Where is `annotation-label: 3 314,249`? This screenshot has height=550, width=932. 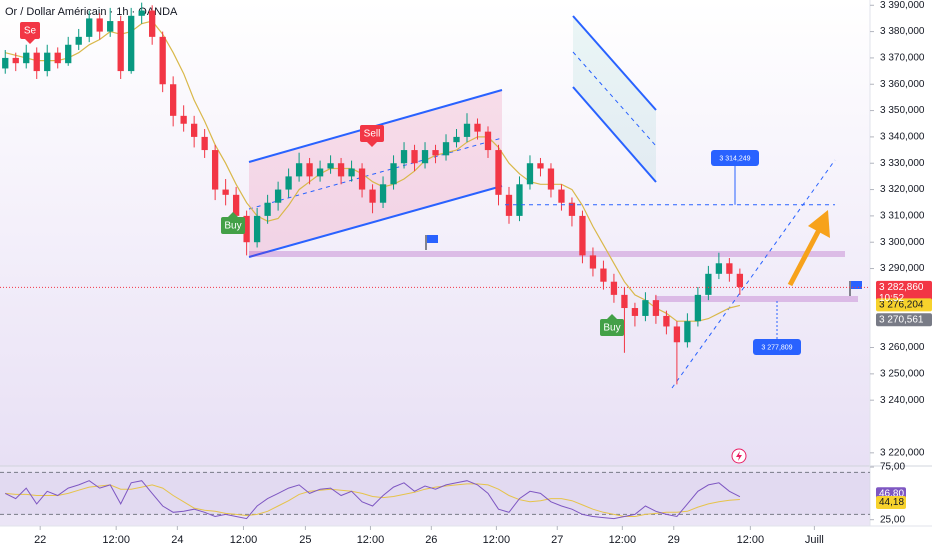 annotation-label: 3 314,249 is located at coordinates (734, 158).